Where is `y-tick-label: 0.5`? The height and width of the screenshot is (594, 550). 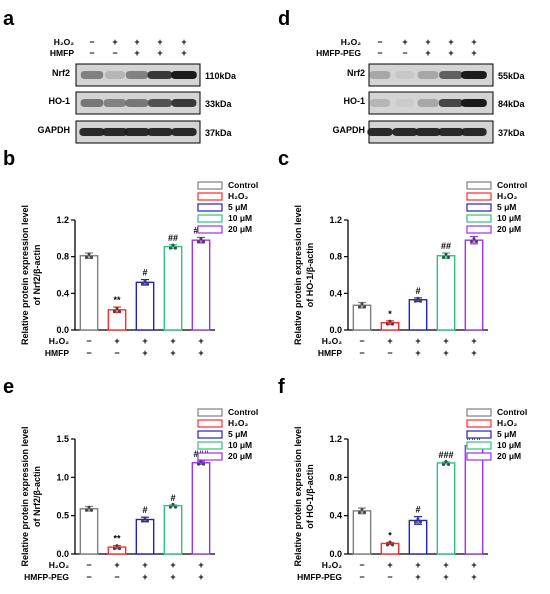
y-tick-label: 0.5 is located at coordinates (62, 516).